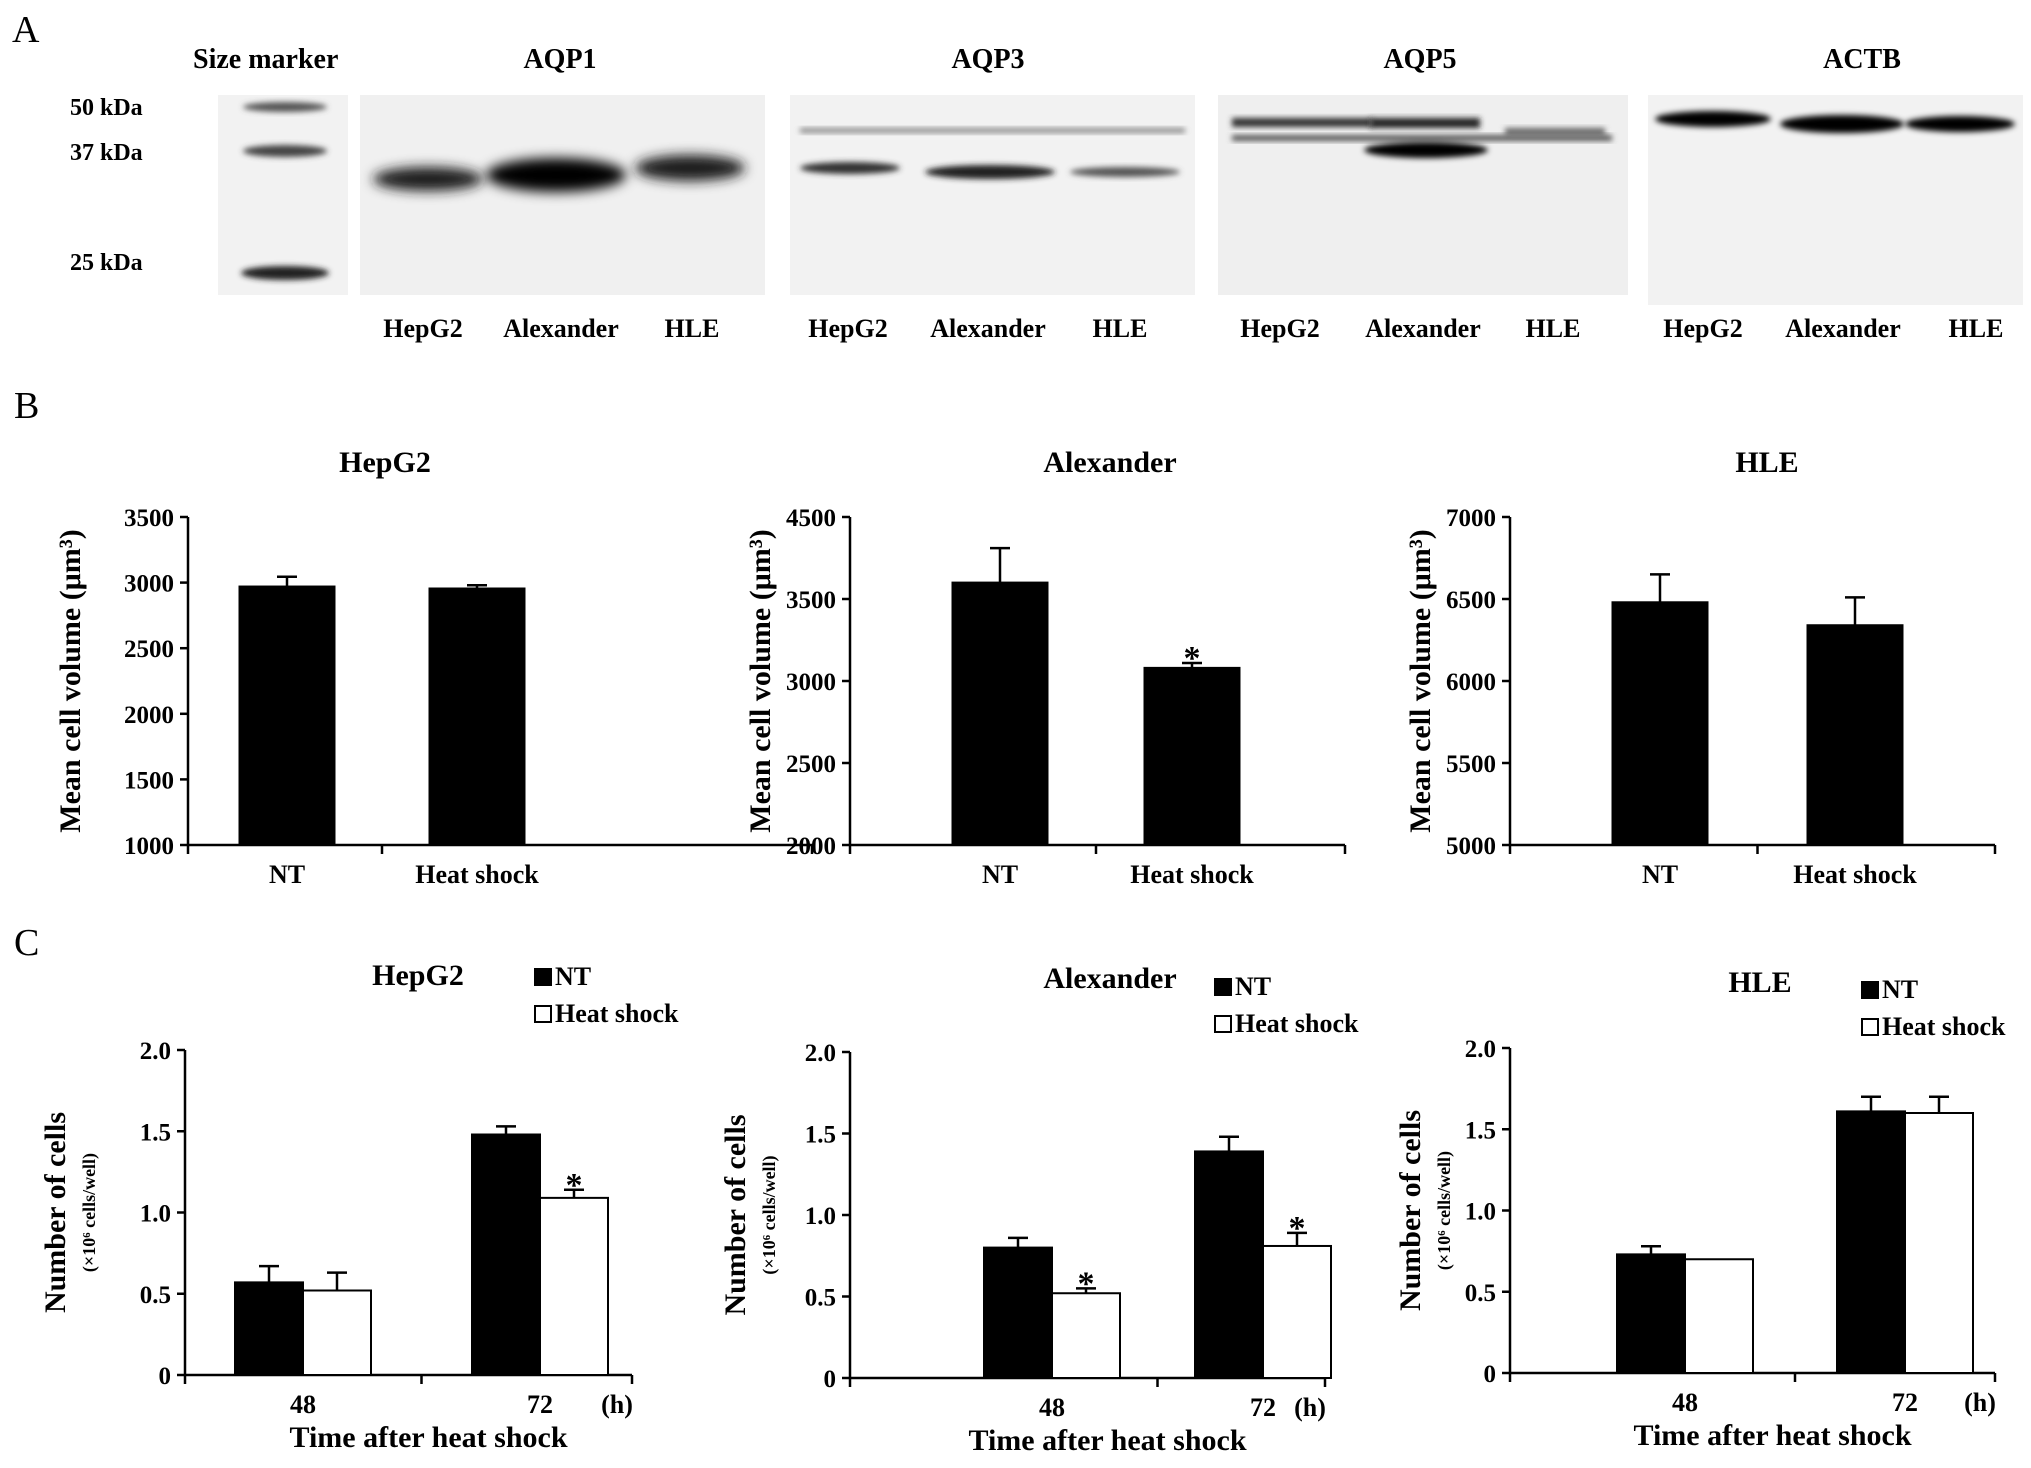  I want to click on y-tick-label: 7000, so click(1471, 518).